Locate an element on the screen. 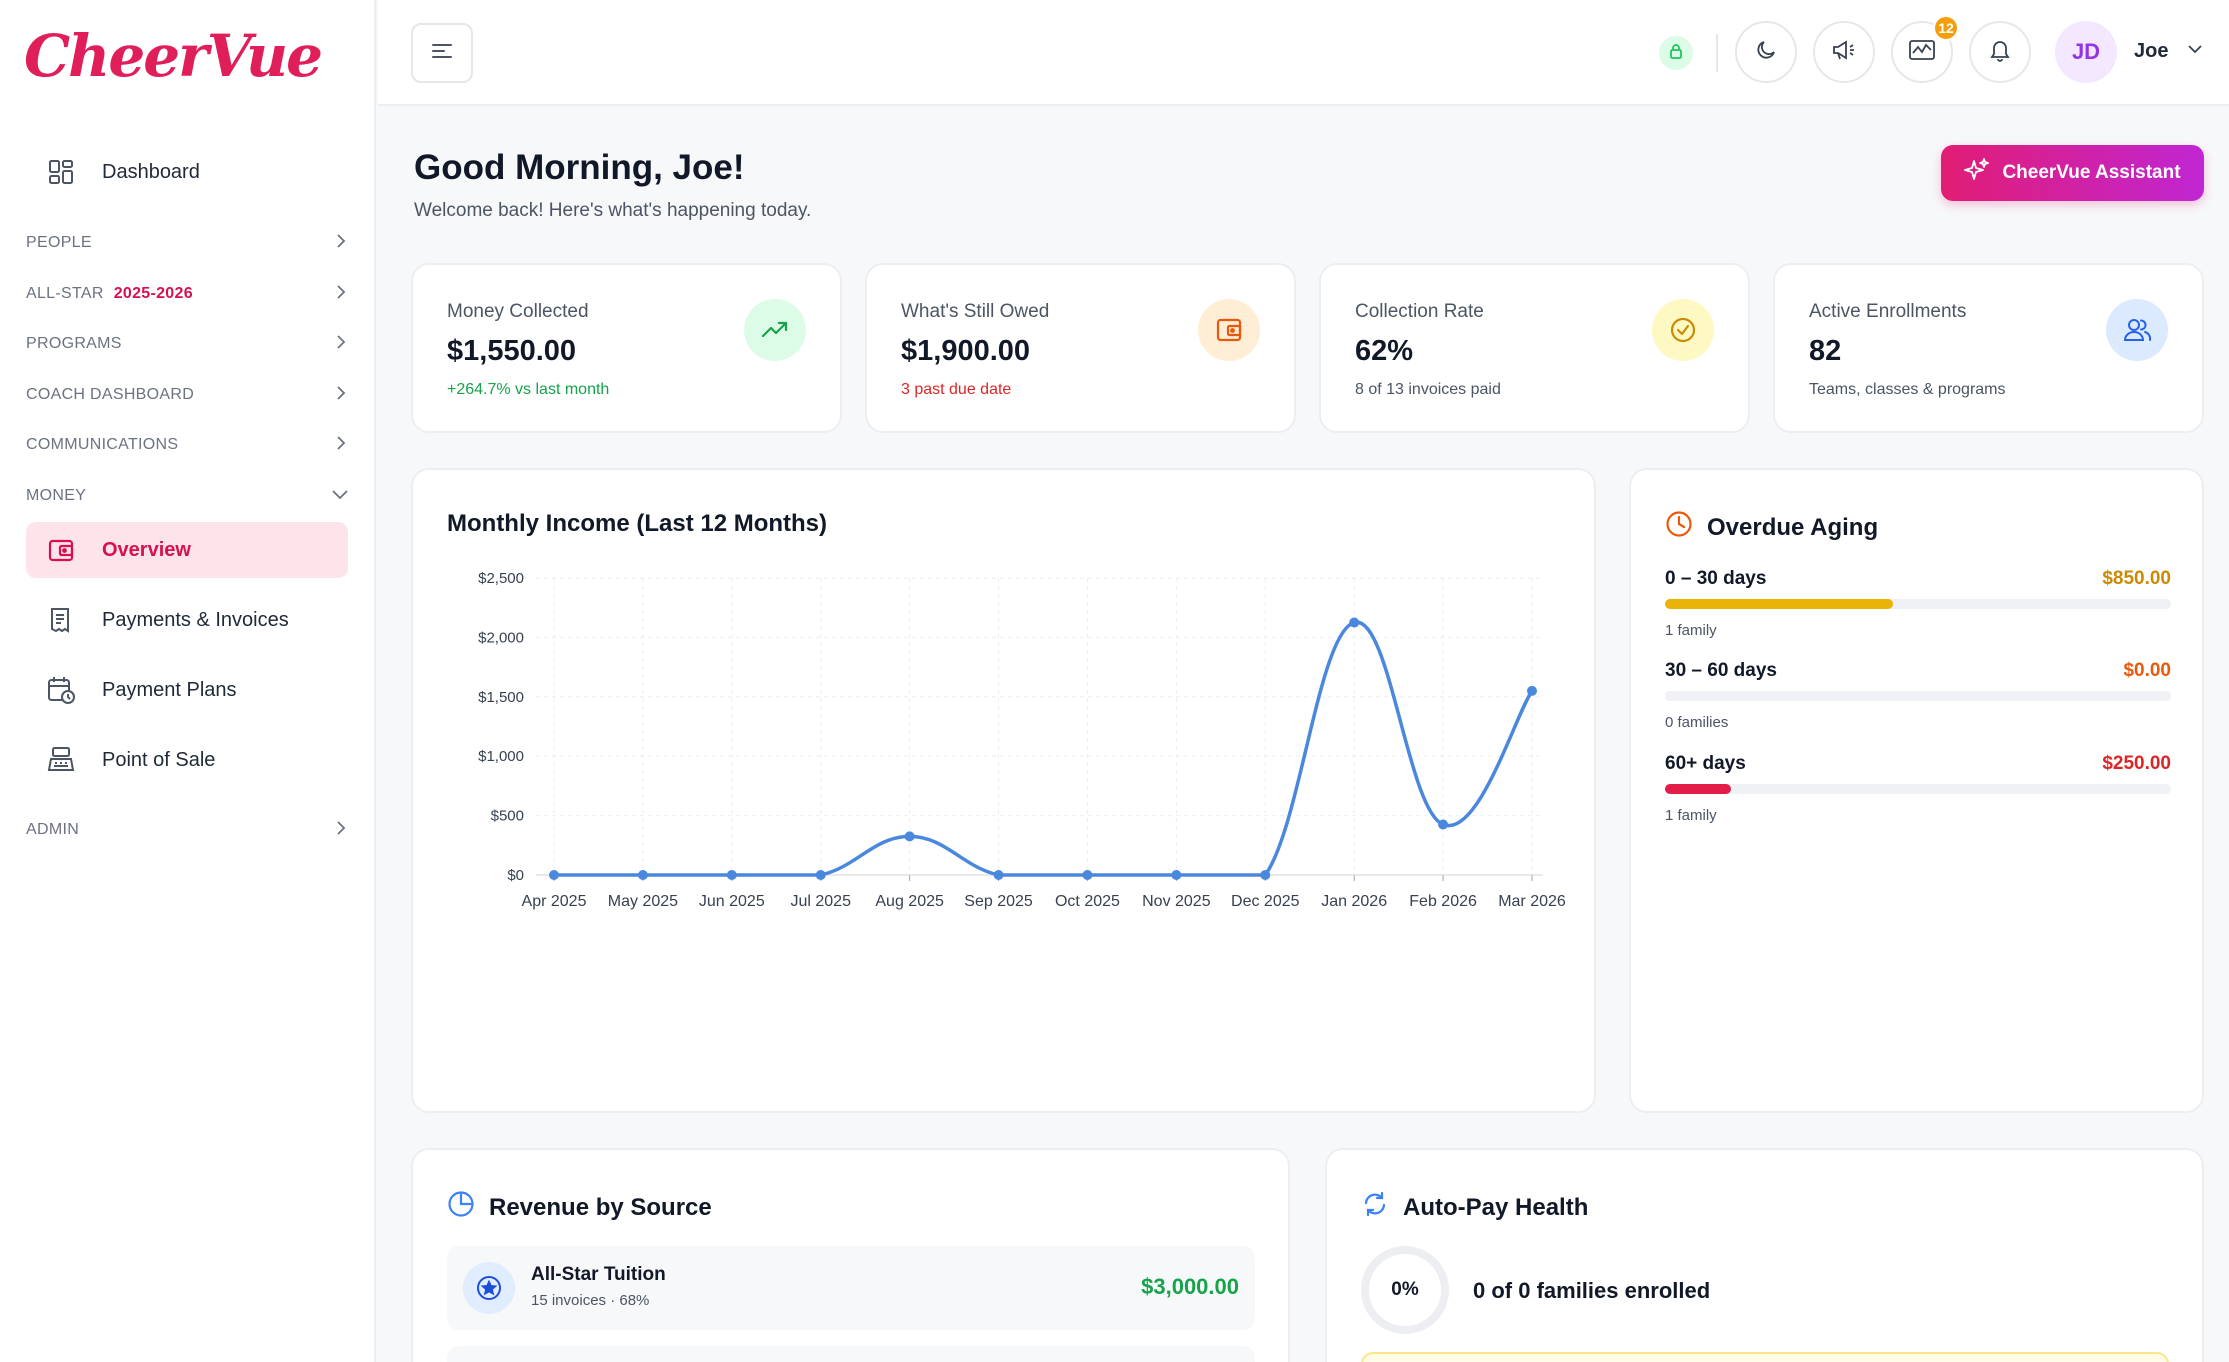 This screenshot has width=2229, height=1362. sidebar-section-communications: COMMUNICATIONS is located at coordinates (187, 445).